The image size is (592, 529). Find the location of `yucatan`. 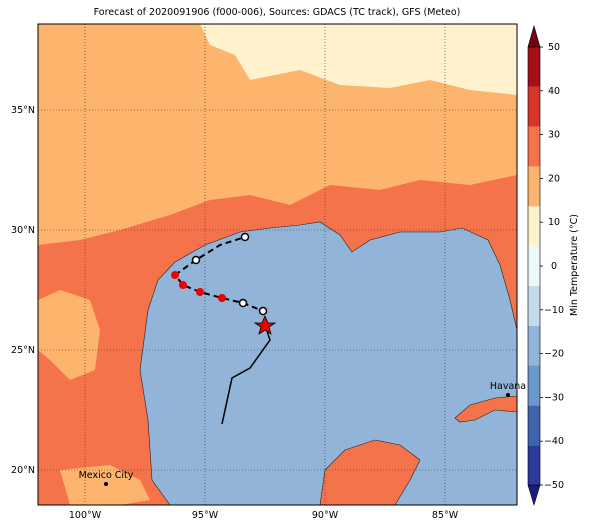

yucatan is located at coordinates (370, 472).